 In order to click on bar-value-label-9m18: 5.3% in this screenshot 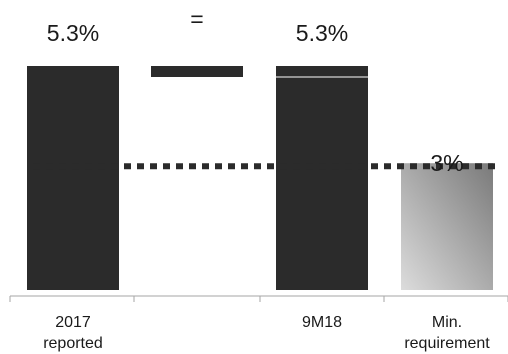, I will do `click(322, 33)`.